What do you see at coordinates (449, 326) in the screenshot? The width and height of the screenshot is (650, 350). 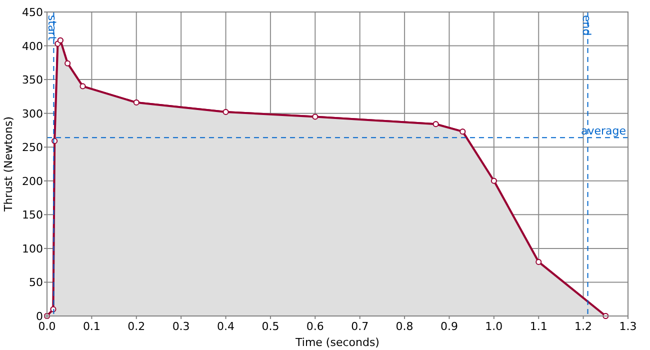 I see `x-tick-label: 0.9` at bounding box center [449, 326].